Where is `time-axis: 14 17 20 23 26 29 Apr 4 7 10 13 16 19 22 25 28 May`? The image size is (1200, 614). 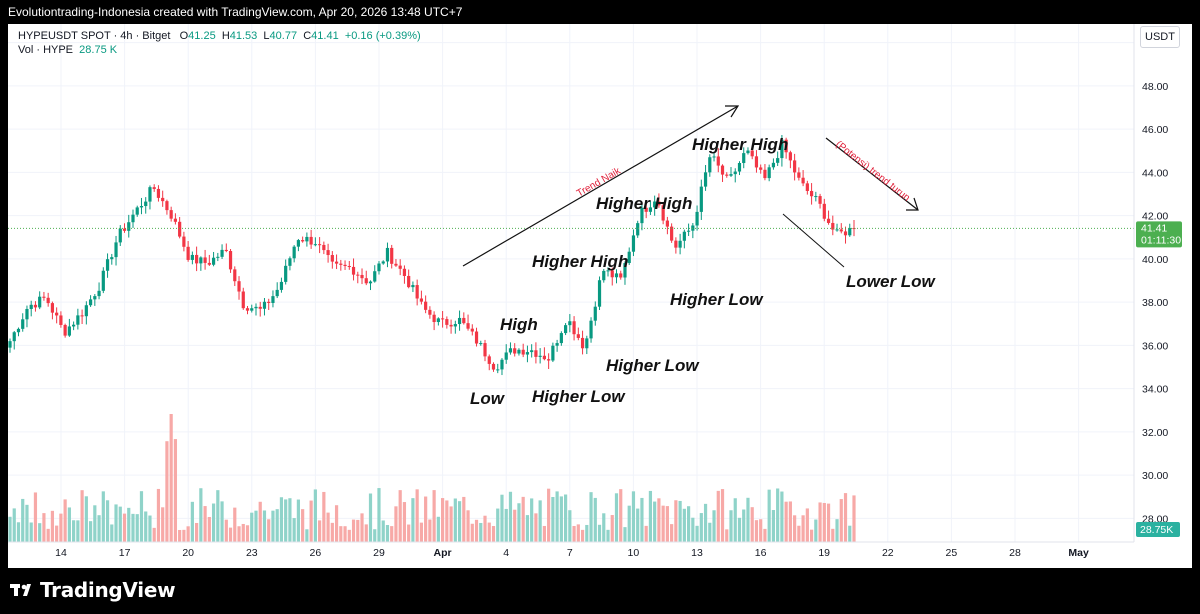 time-axis: 14 17 20 23 26 29 Apr 4 7 10 13 16 19 22 25 28 May is located at coordinates (572, 553).